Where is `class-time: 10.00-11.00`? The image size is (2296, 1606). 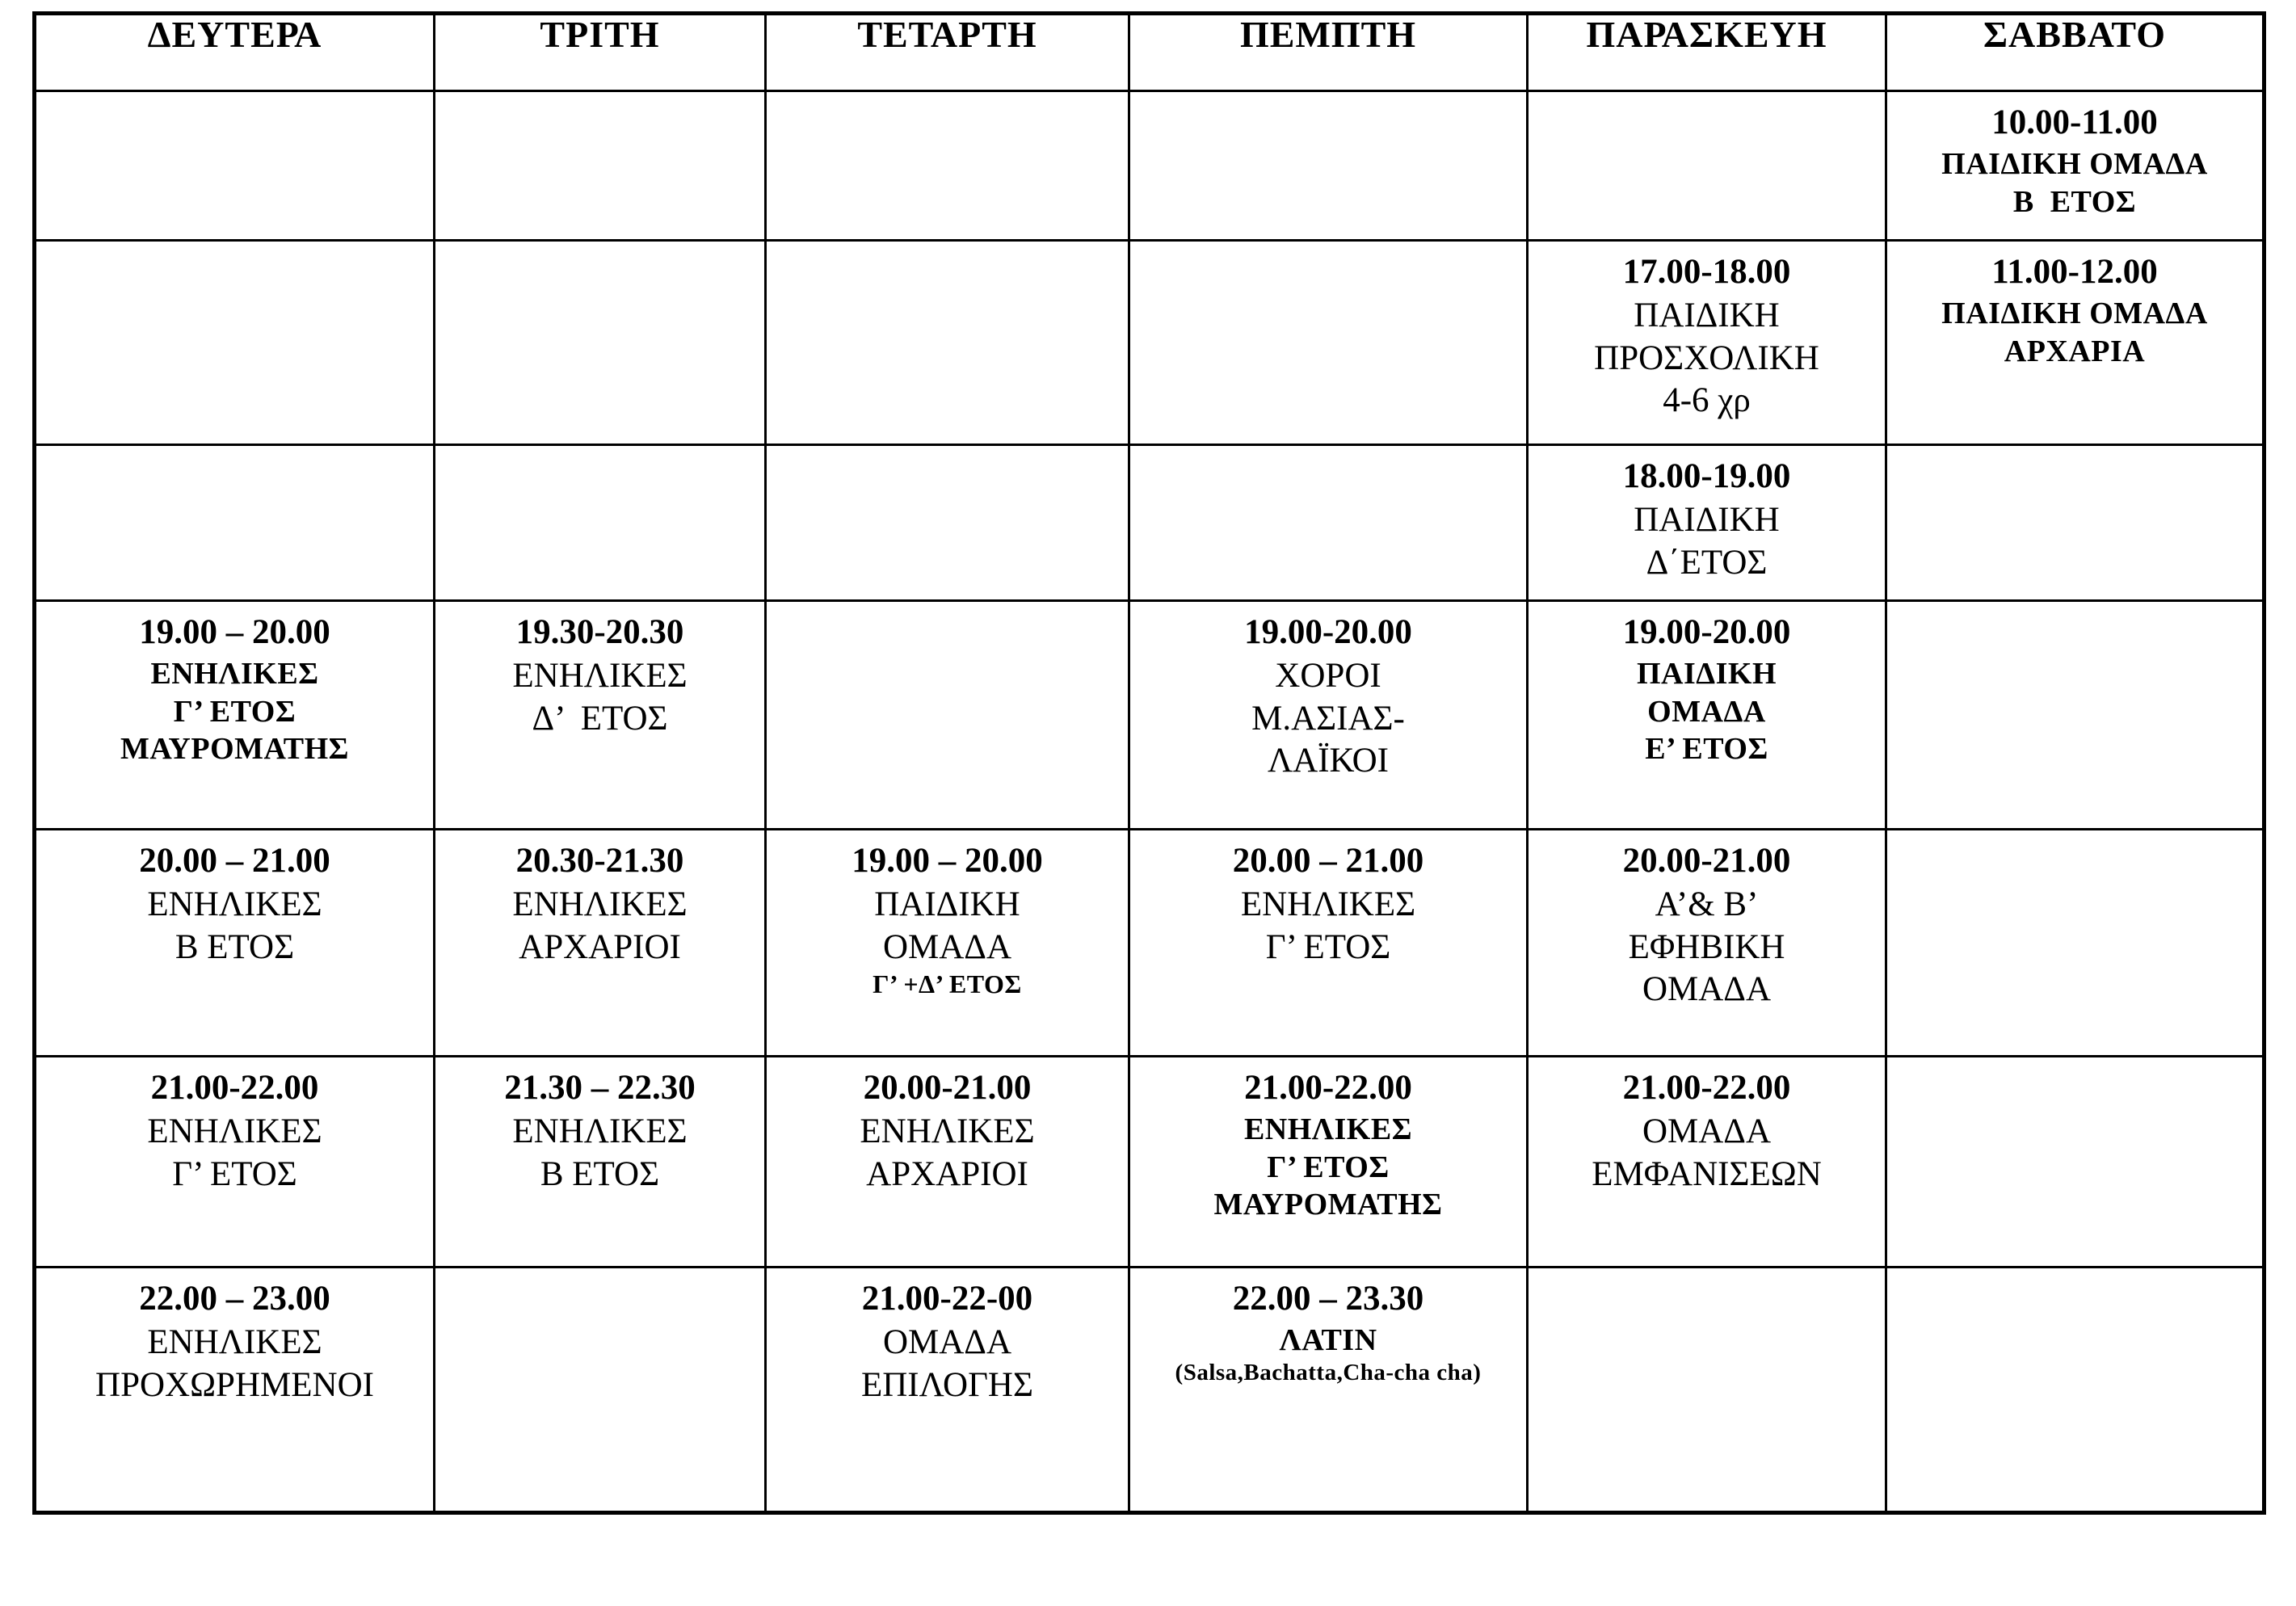
class-time: 10.00-11.00 is located at coordinates (2074, 122).